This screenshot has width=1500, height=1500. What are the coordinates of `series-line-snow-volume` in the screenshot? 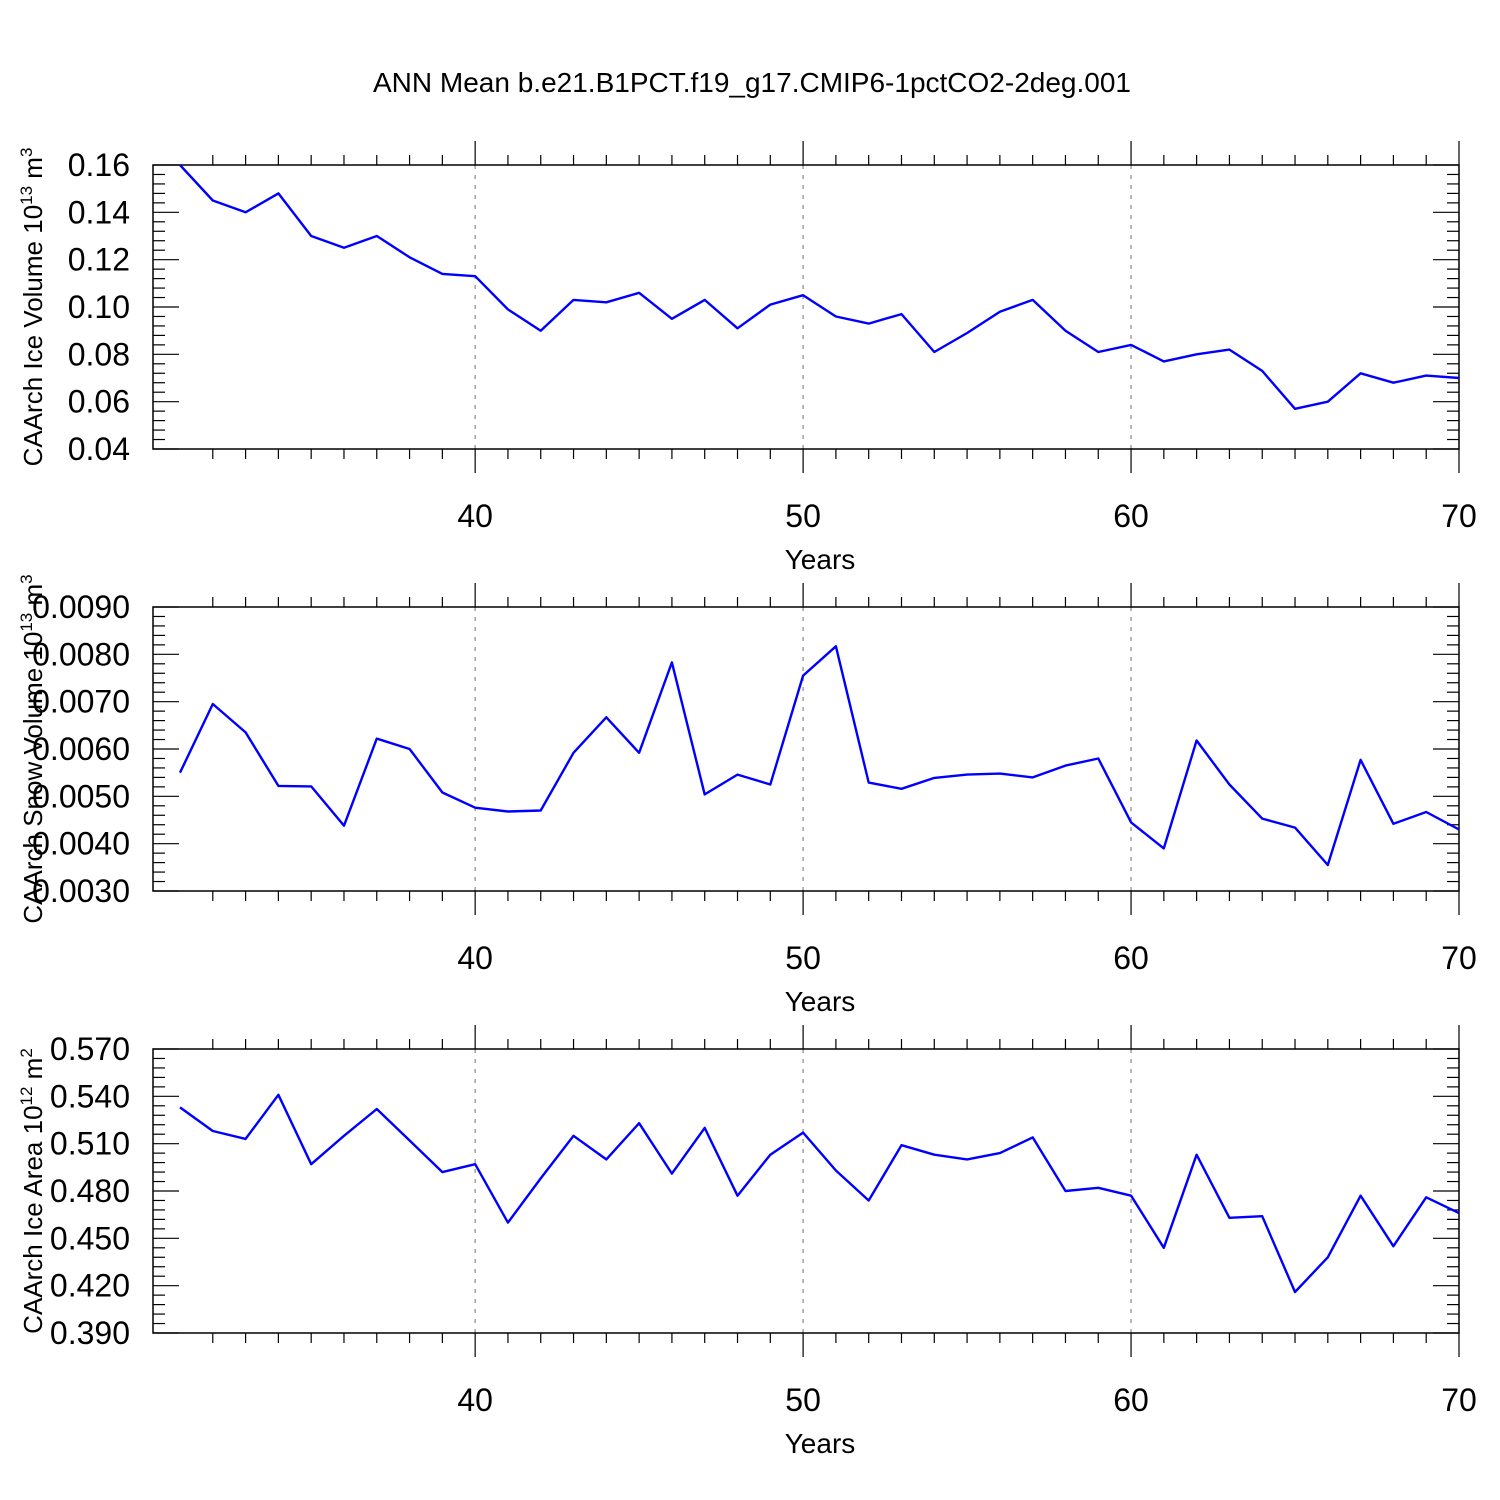 It's located at (818, 756).